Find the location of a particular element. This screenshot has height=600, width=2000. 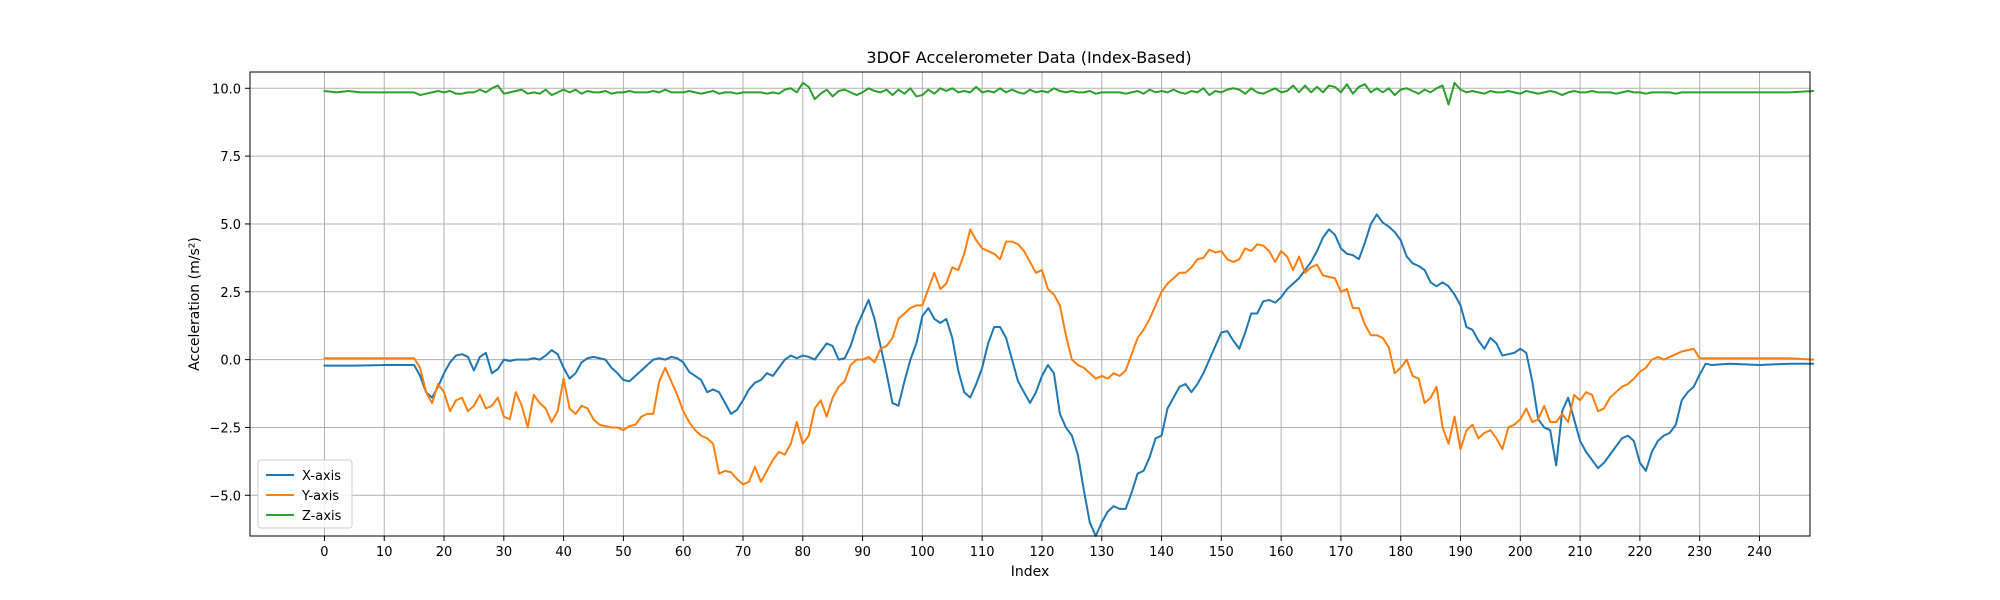

series-line-z-axis is located at coordinates (1069, 93).